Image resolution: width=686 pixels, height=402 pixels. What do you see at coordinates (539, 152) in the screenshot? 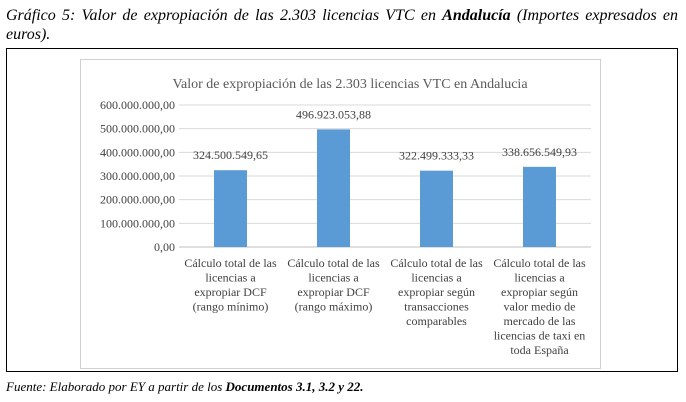
I see `data-label: 338.656.549,93` at bounding box center [539, 152].